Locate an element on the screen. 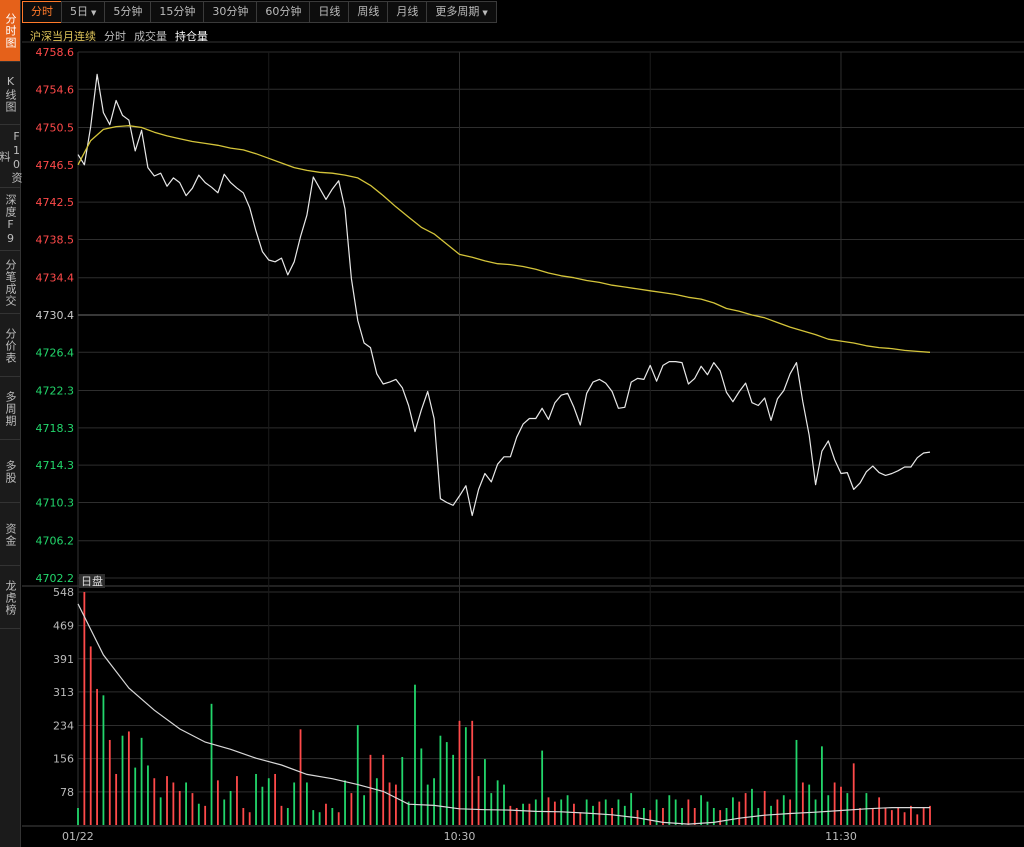 The height and width of the screenshot is (847, 1024). price-tick-label: 4710.3 is located at coordinates (55, 502).